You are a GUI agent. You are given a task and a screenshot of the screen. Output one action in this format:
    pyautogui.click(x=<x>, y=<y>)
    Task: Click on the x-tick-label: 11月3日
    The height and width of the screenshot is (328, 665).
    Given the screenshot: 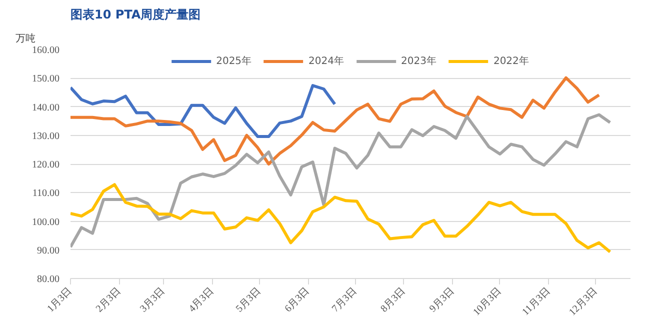 What is the action you would take?
    pyautogui.click(x=536, y=302)
    